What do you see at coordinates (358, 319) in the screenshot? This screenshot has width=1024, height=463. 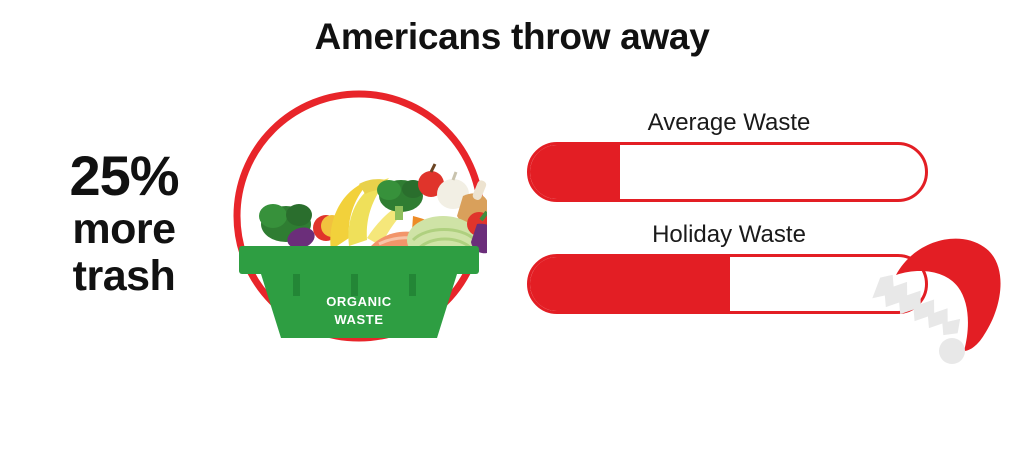 I see `bin-label-line2: WASTE` at bounding box center [358, 319].